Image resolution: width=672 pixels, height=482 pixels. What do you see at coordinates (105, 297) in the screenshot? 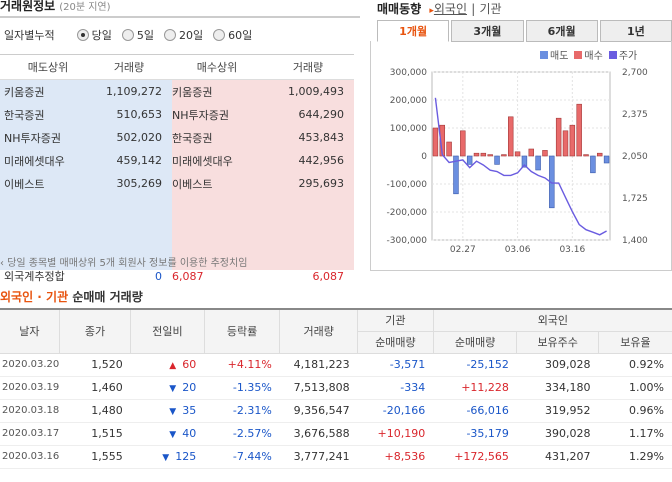
I see `title-rest: 순매매 거래량` at bounding box center [105, 297].